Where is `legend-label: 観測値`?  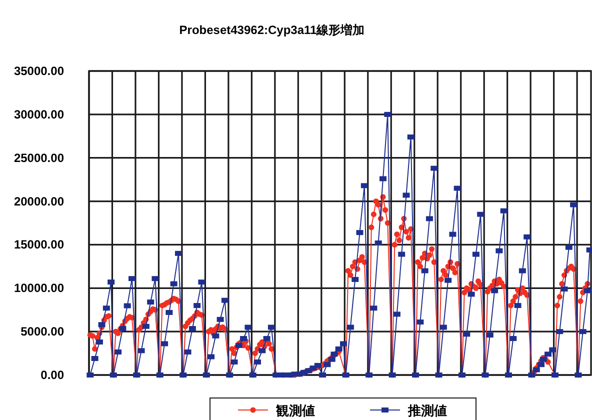
legend-label: 観測値 is located at coordinates (295, 410).